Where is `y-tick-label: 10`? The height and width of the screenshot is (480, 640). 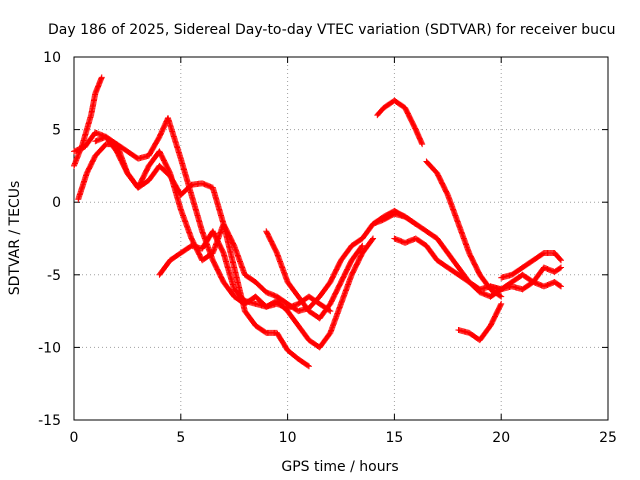 y-tick-label: 10 is located at coordinates (52, 58).